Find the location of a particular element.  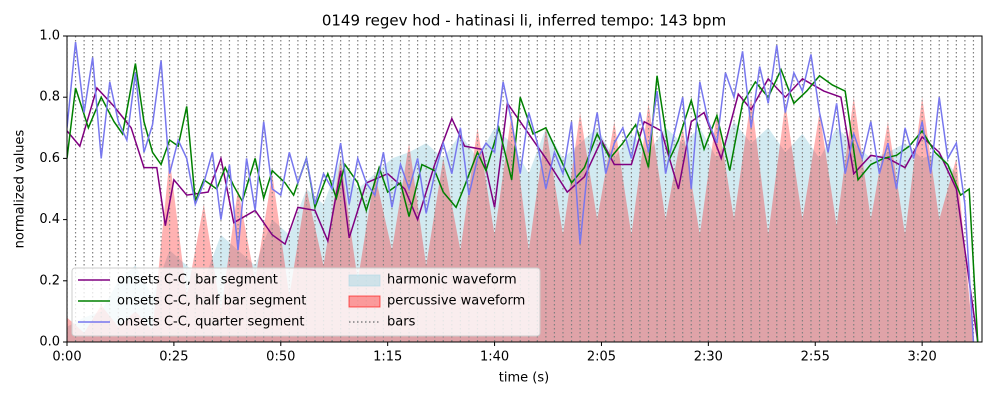

x-tick-label: 3:20 is located at coordinates (922, 357).